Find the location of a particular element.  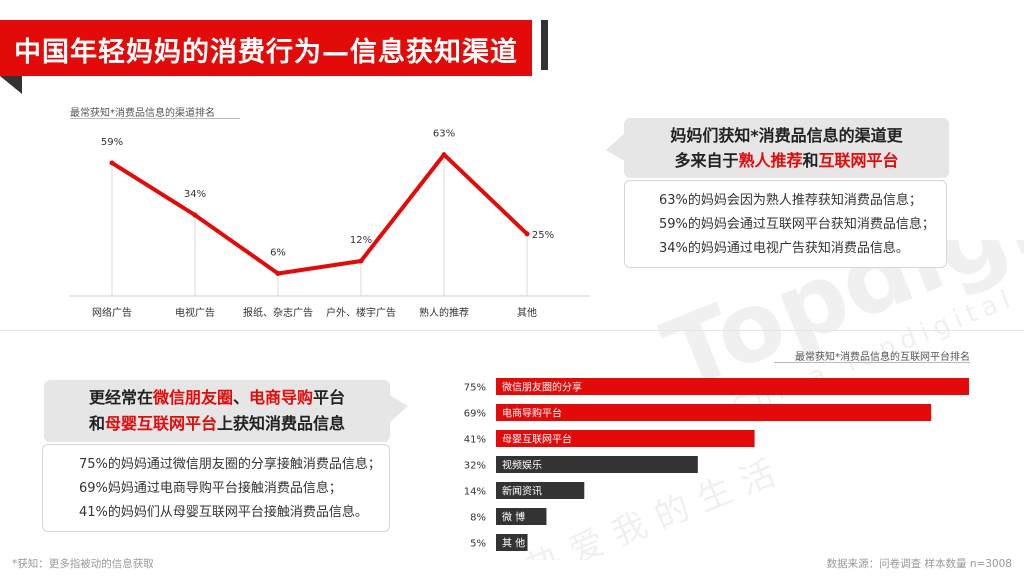

callout-top-line: 59%的妈妈会通过互联网平台获知消费品信息； is located at coordinates (797, 224).